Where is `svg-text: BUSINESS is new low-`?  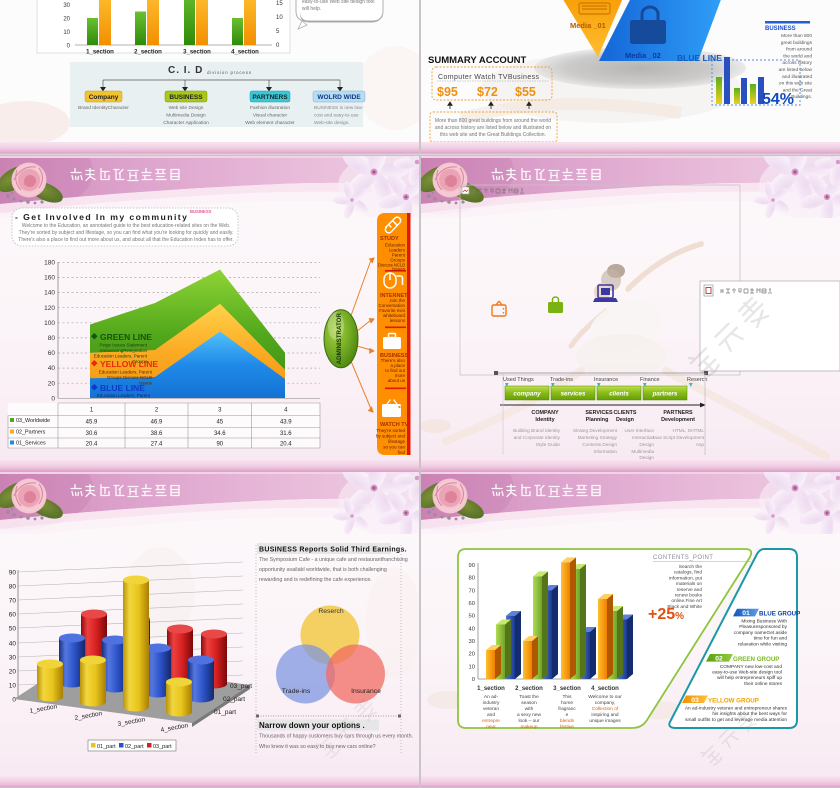
svg-text: BUSINESS is new low- is located at coordinates (339, 108).